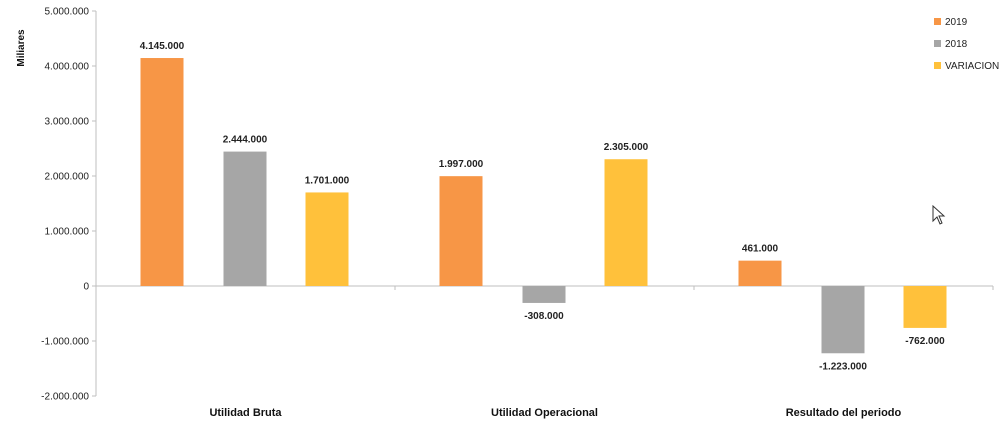 The image size is (1003, 434). Describe the element at coordinates (544, 413) in the screenshot. I see `category-label: Utilidad Operacional` at that location.